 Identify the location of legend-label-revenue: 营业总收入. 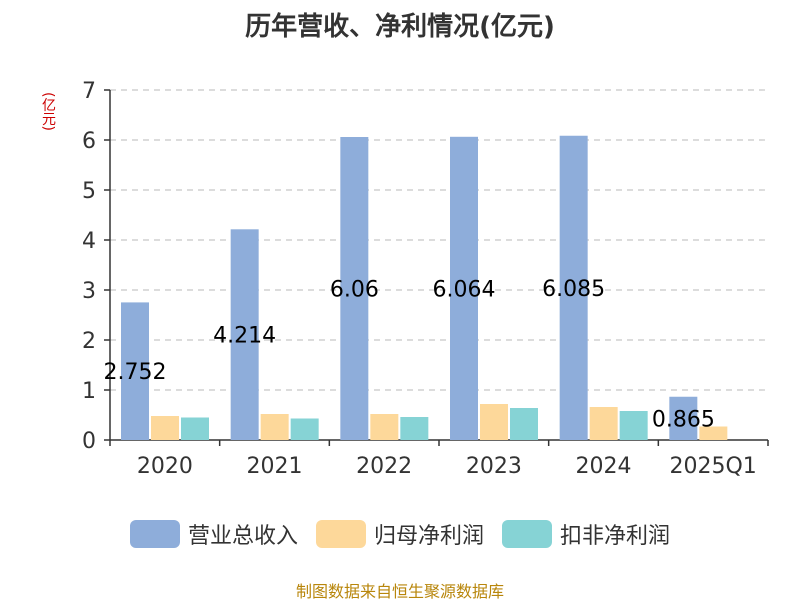
(242, 536).